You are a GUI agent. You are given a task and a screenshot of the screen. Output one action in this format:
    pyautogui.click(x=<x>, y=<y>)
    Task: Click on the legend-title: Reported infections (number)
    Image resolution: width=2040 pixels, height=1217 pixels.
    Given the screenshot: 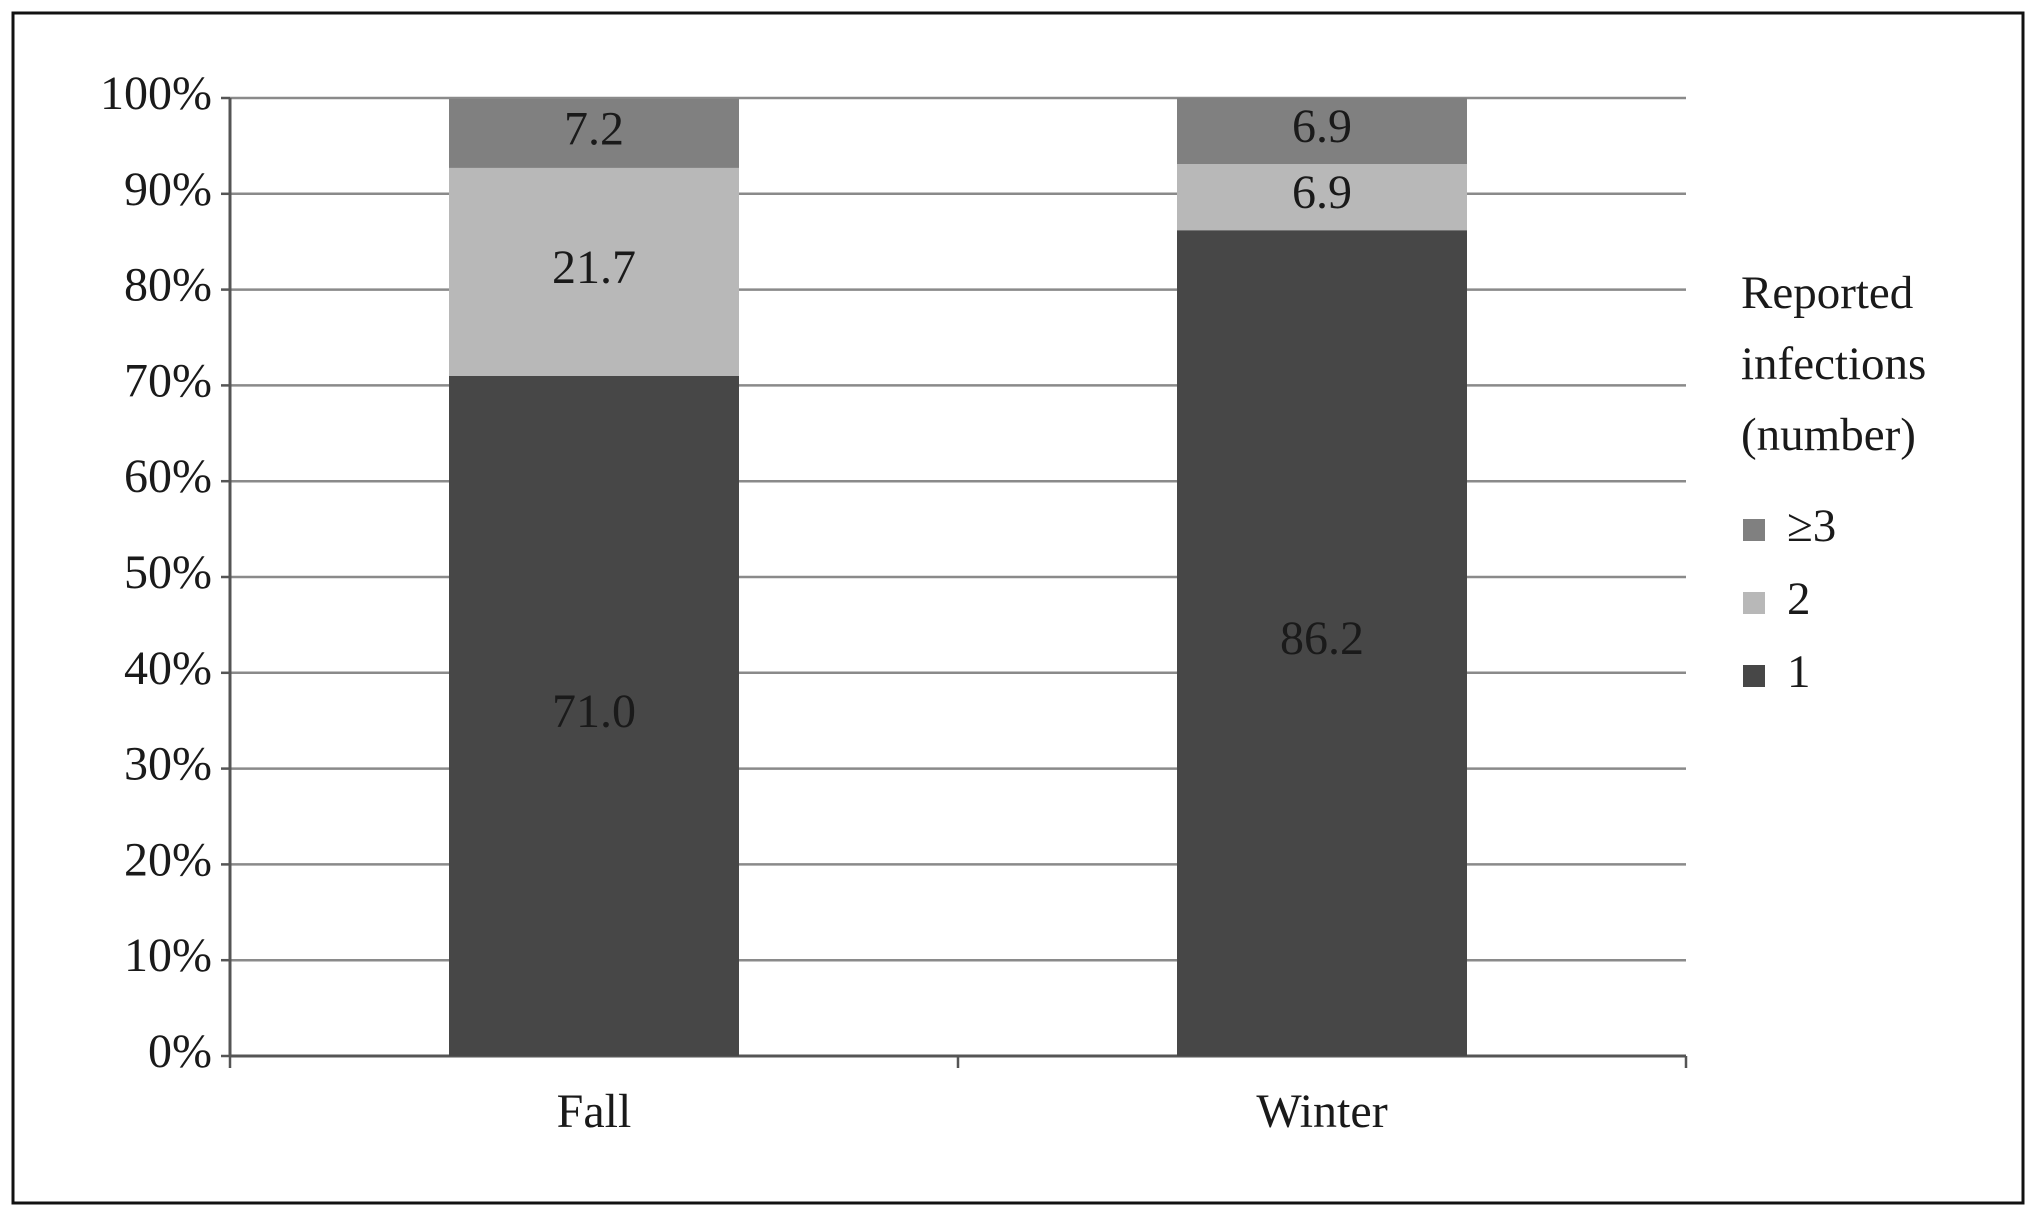 What is the action you would take?
    pyautogui.click(x=1834, y=364)
    